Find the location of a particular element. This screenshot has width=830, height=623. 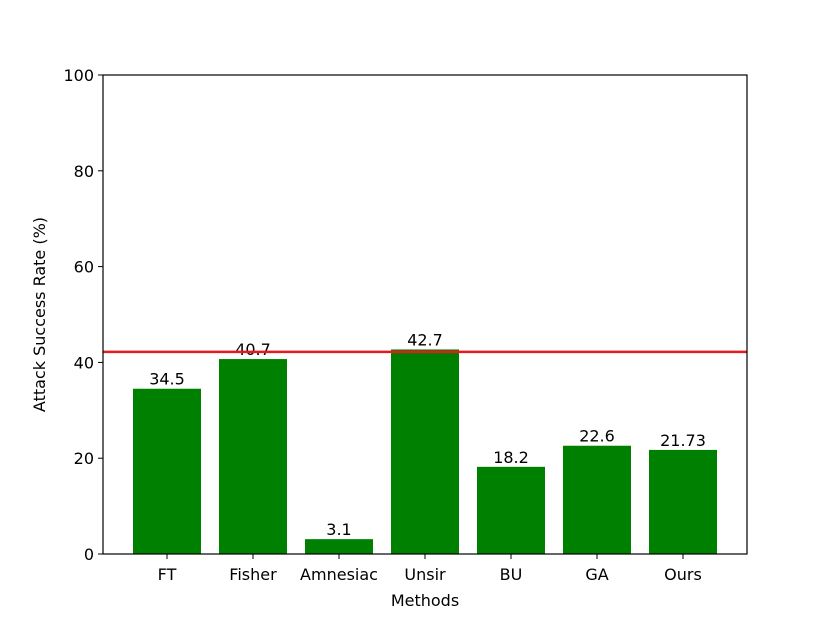

bar-unsir is located at coordinates (425, 451).